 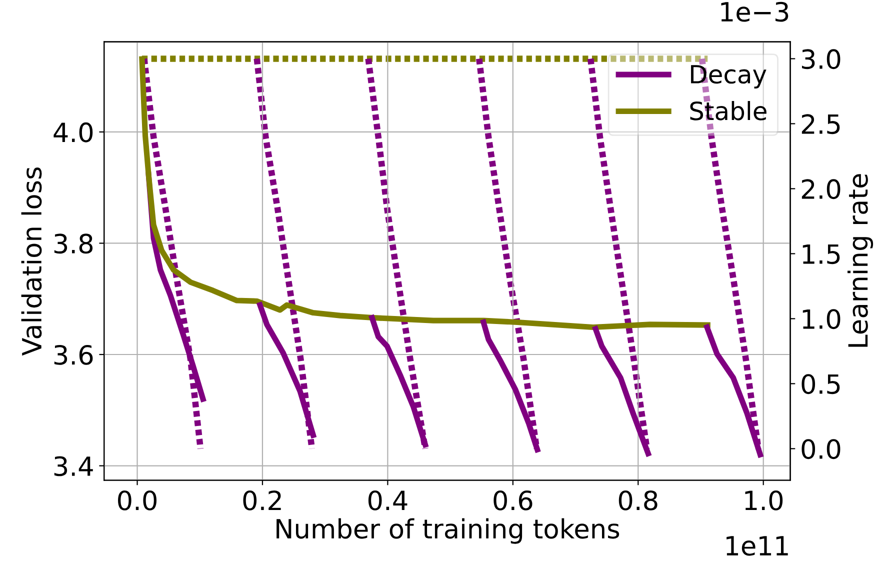 I want to click on legend-label: Stable, so click(x=728, y=110).